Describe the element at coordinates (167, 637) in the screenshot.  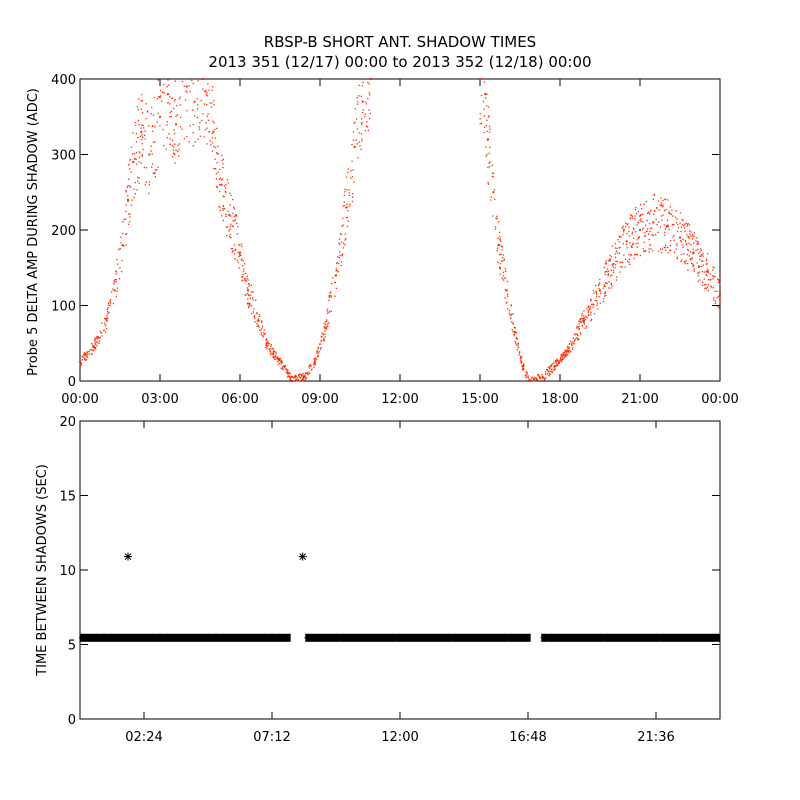
I see `bottom-data-point` at that location.